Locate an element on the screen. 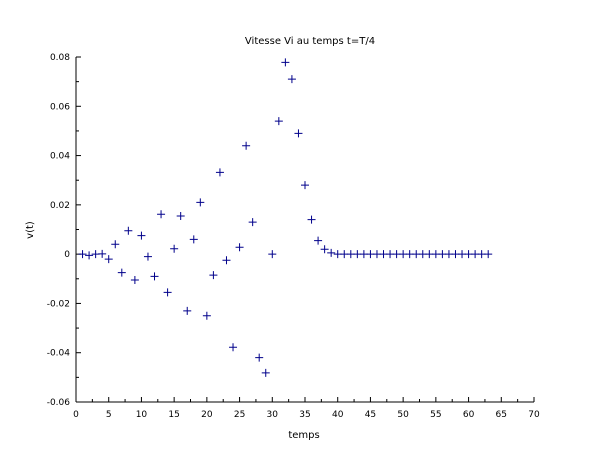  y-tick-label: -0.02 is located at coordinates (58, 304).